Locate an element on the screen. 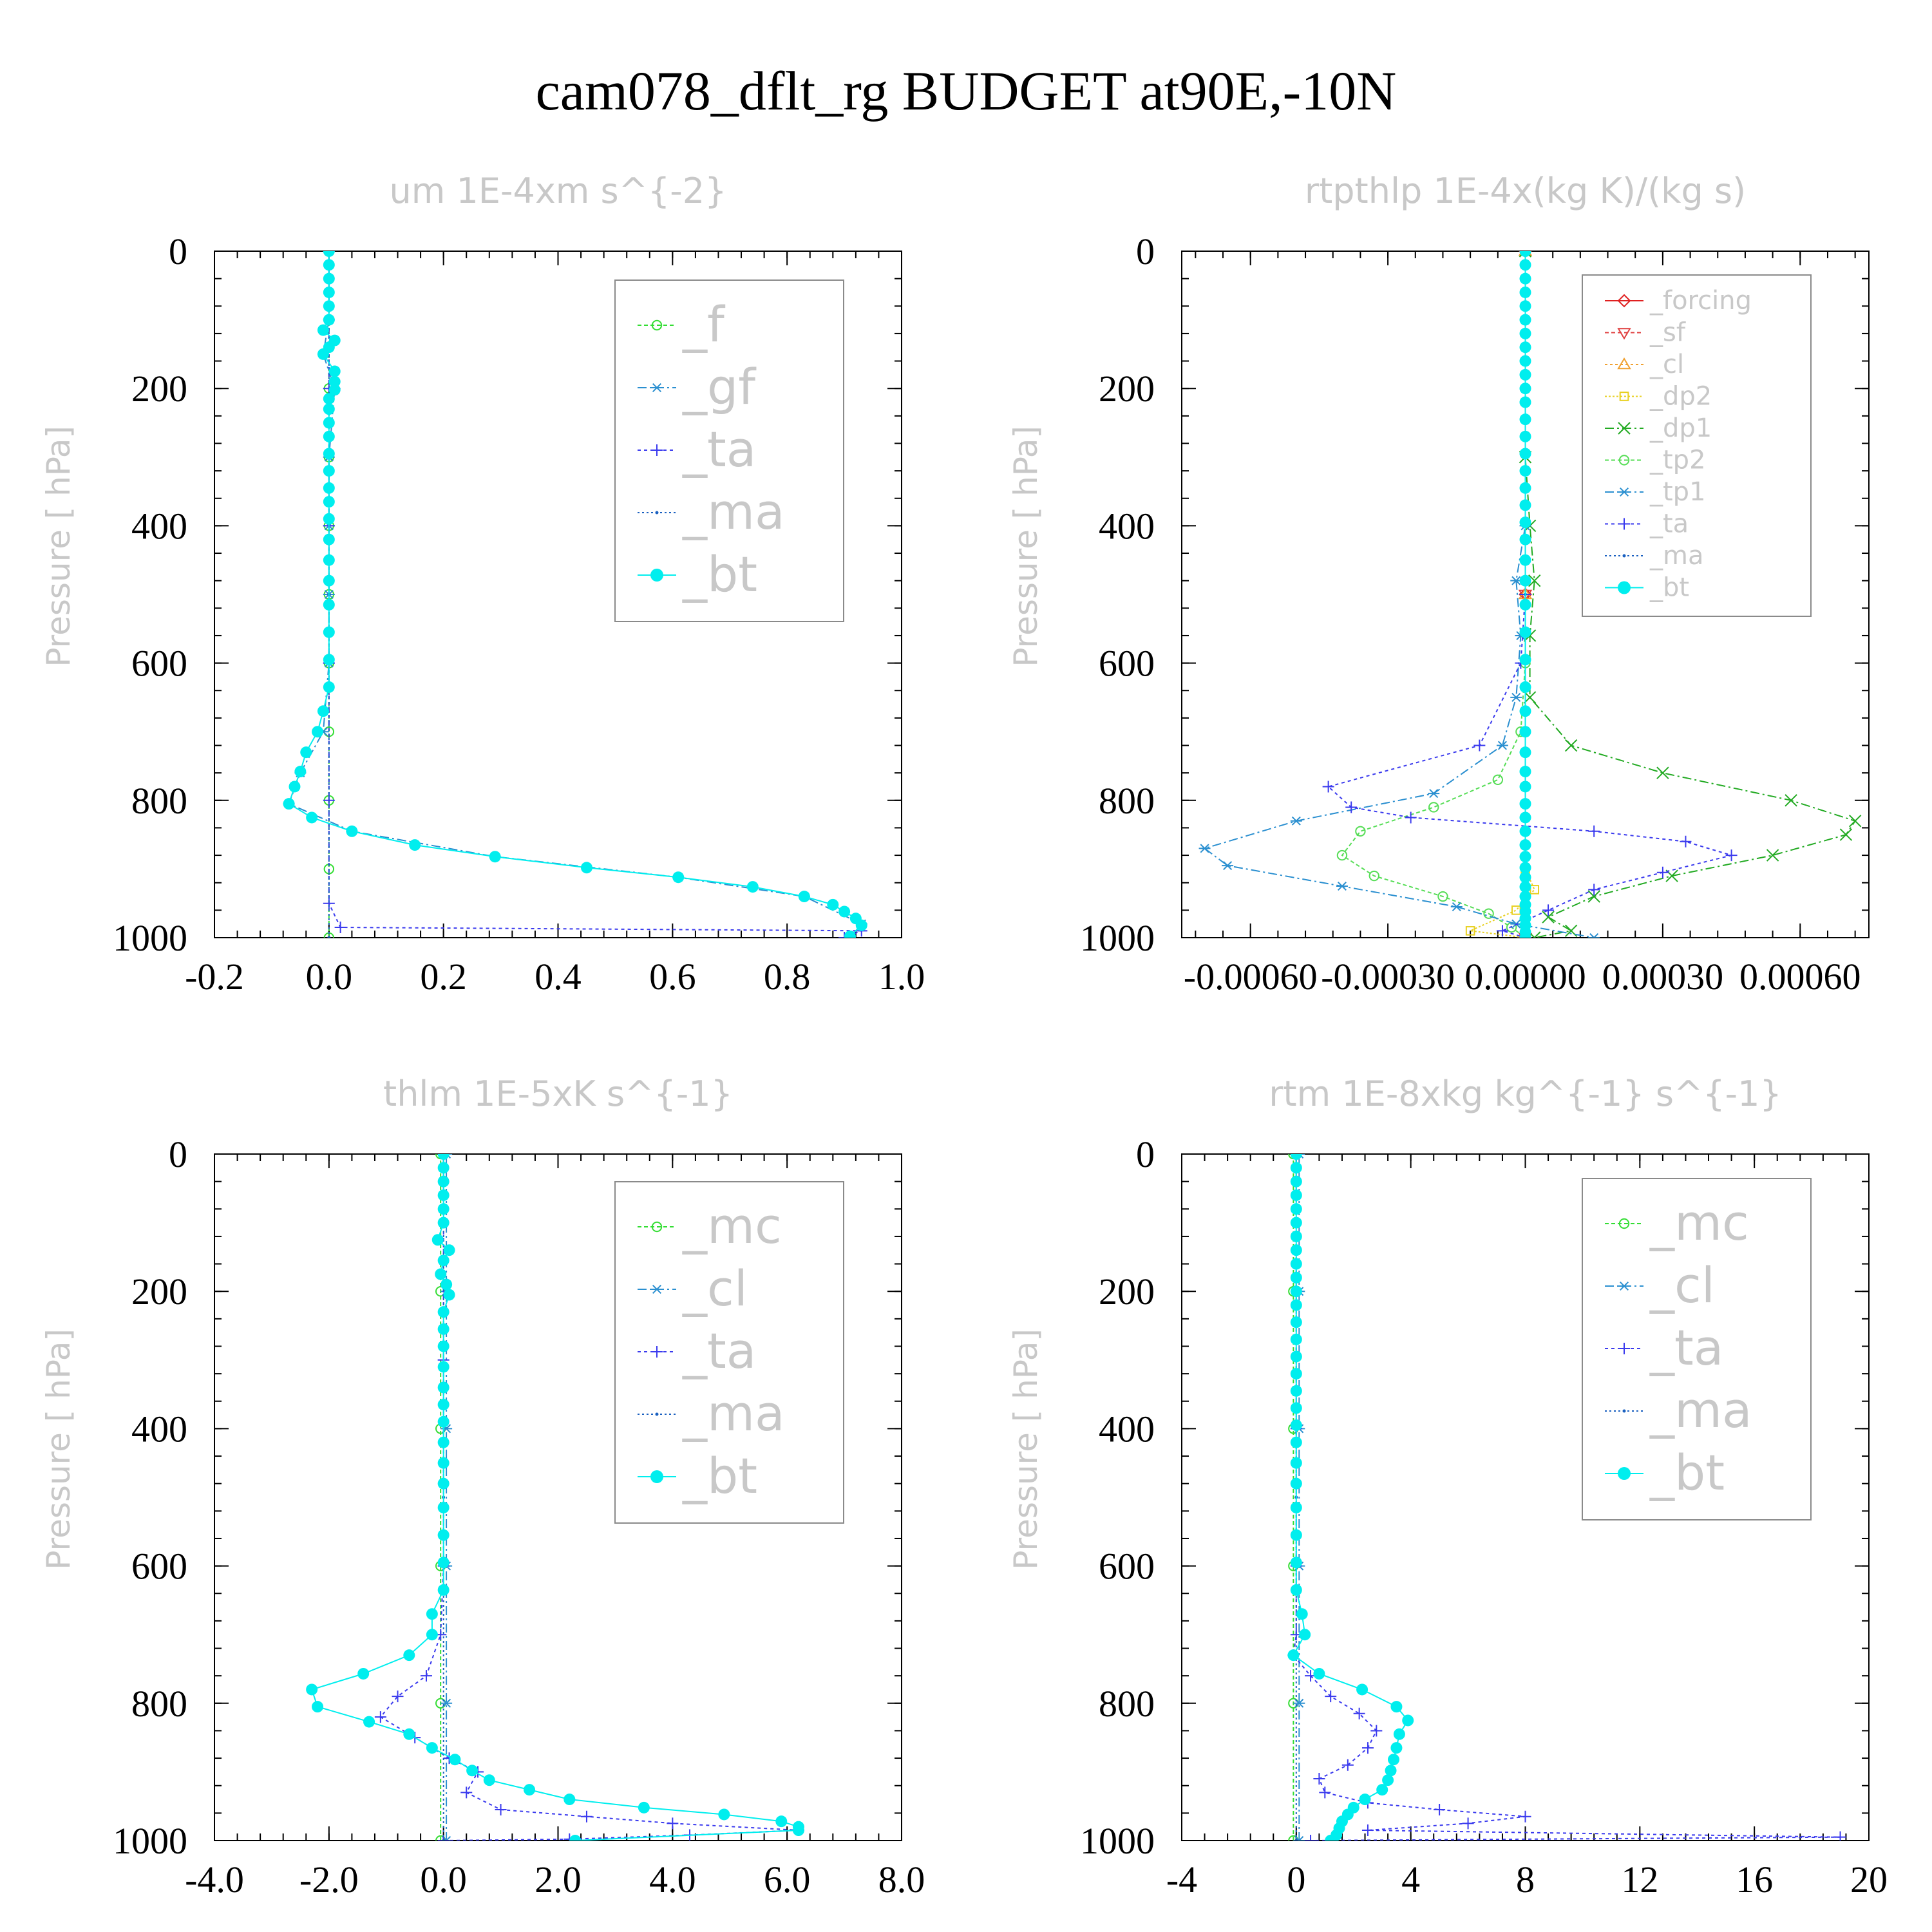  x-tick-label: 4 is located at coordinates (1411, 1880).